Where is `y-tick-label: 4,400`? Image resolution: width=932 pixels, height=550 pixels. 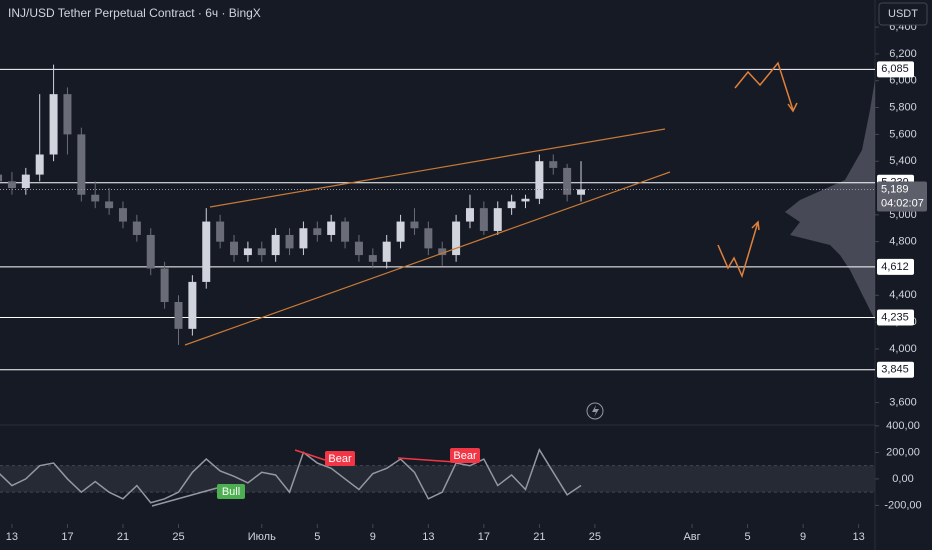 y-tick-label: 4,400 is located at coordinates (903, 295).